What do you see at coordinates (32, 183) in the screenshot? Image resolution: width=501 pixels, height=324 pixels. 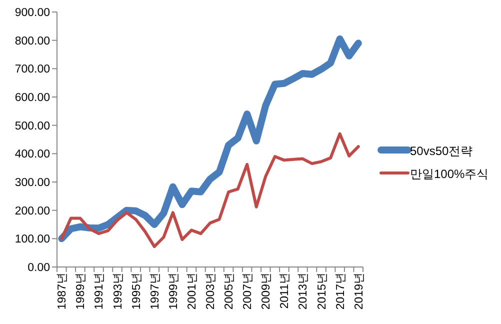 I see `y-tick-label: 300.00` at bounding box center [32, 183].